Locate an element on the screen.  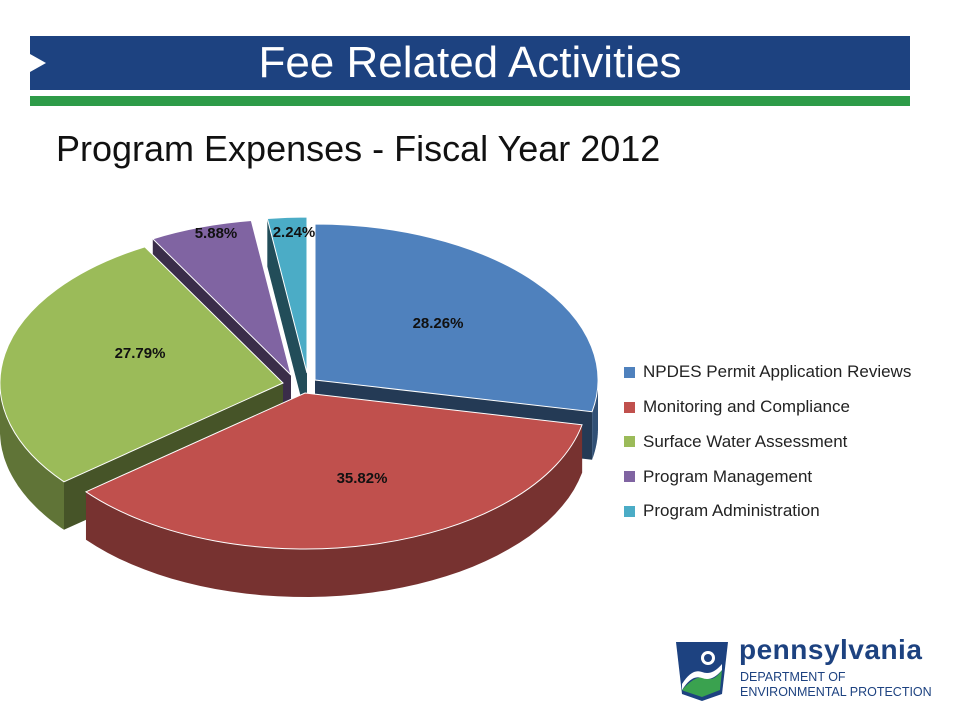
pie-data-label-1: 28.26% is located at coordinates (438, 323).